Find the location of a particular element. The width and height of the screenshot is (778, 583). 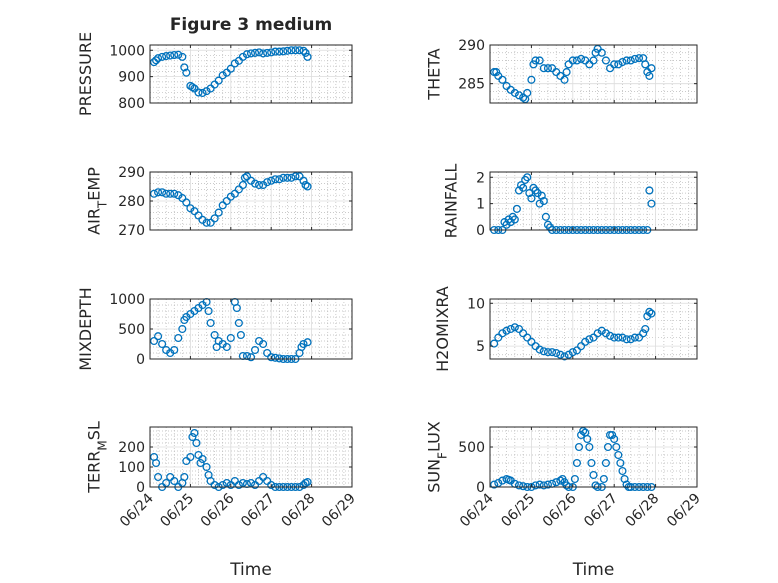

subplot-rainfall: 0 1 2 RAINFALL is located at coordinates (570, 201).